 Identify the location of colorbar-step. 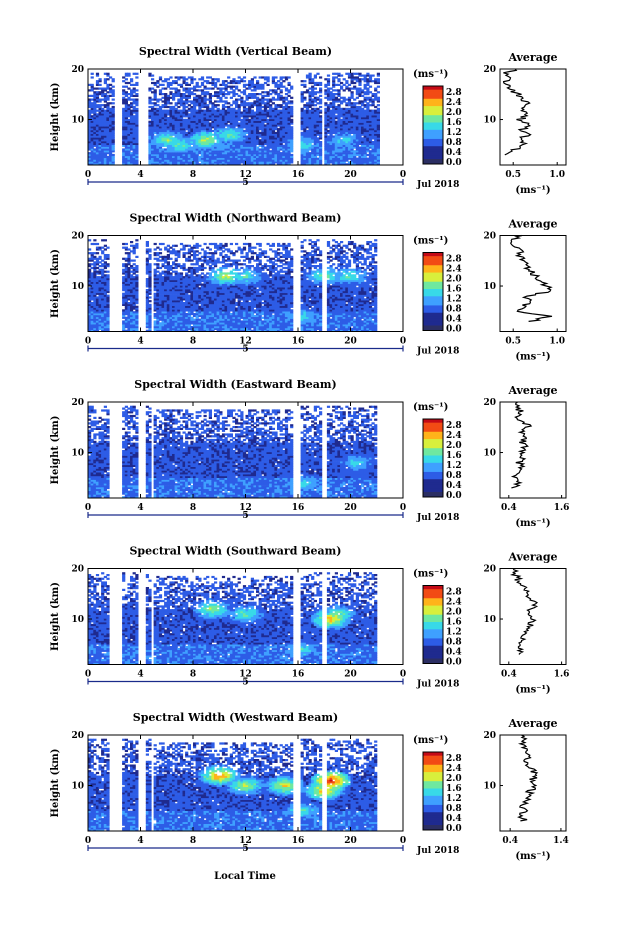
(433, 138).